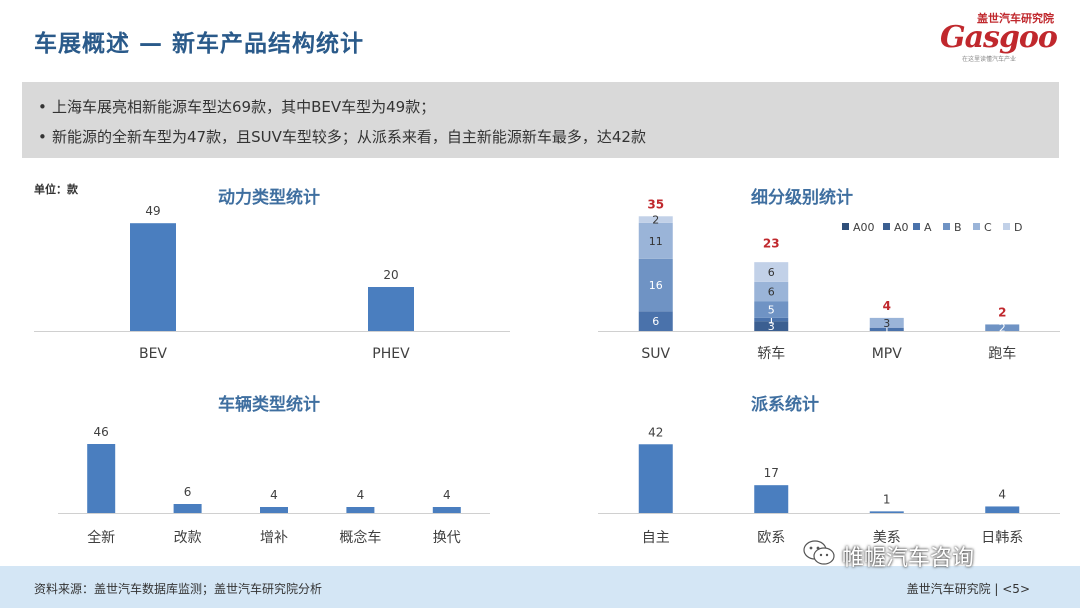  What do you see at coordinates (1002, 494) in the screenshot?
I see `data-label-日韩系: 4` at bounding box center [1002, 494].